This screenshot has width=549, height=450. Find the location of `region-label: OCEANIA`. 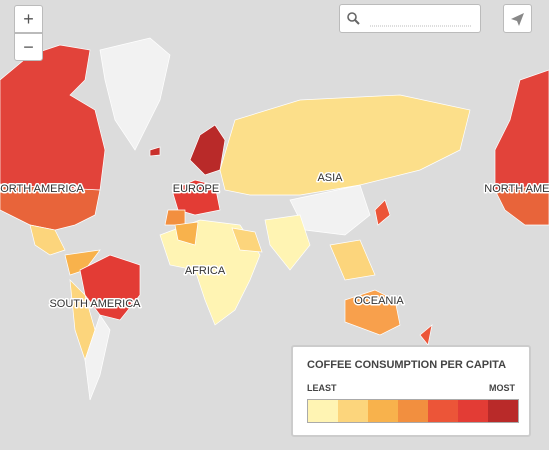

region-label: OCEANIA is located at coordinates (379, 301).